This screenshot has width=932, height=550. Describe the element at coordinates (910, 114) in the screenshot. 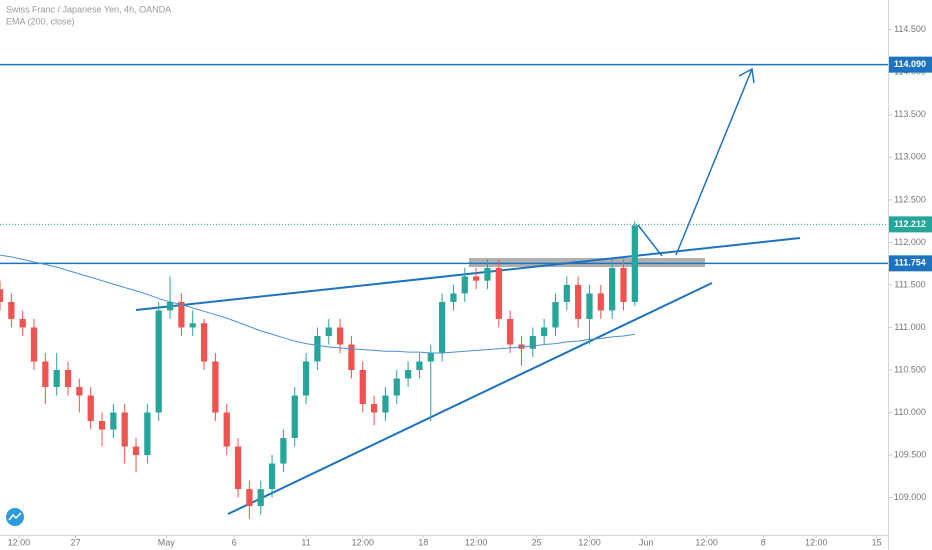

I see `y-tick-label: 113.500` at that location.